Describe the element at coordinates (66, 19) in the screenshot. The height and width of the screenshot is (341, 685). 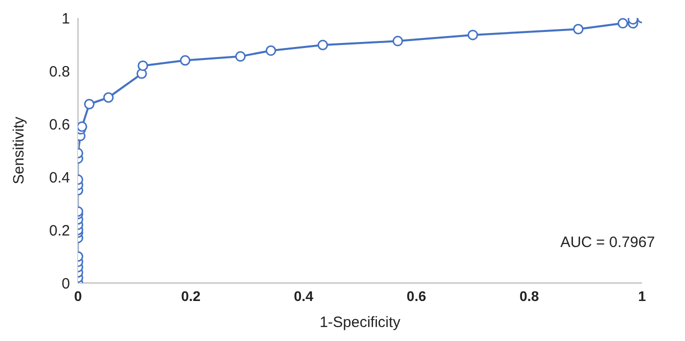
I see `y-tick-label: 1` at that location.